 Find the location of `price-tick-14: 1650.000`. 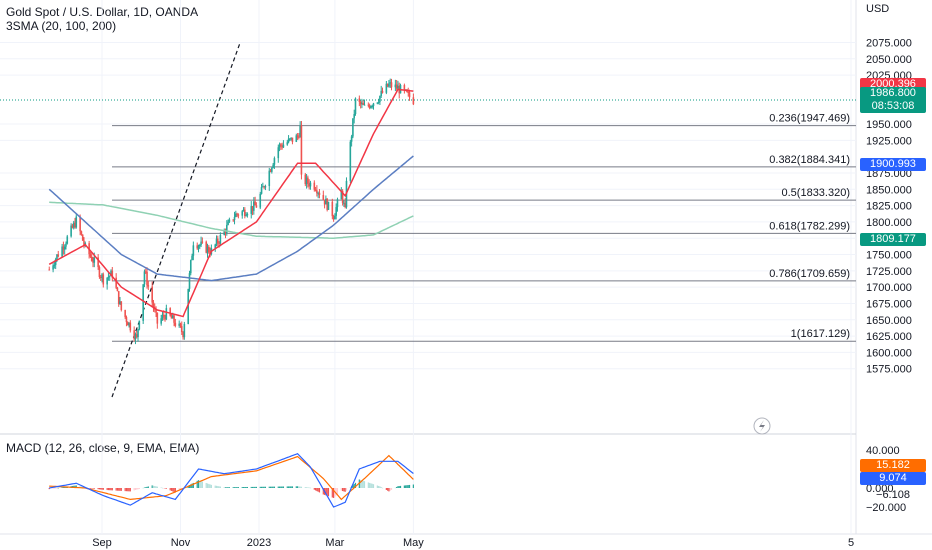

price-tick-14: 1650.000 is located at coordinates (889, 321).